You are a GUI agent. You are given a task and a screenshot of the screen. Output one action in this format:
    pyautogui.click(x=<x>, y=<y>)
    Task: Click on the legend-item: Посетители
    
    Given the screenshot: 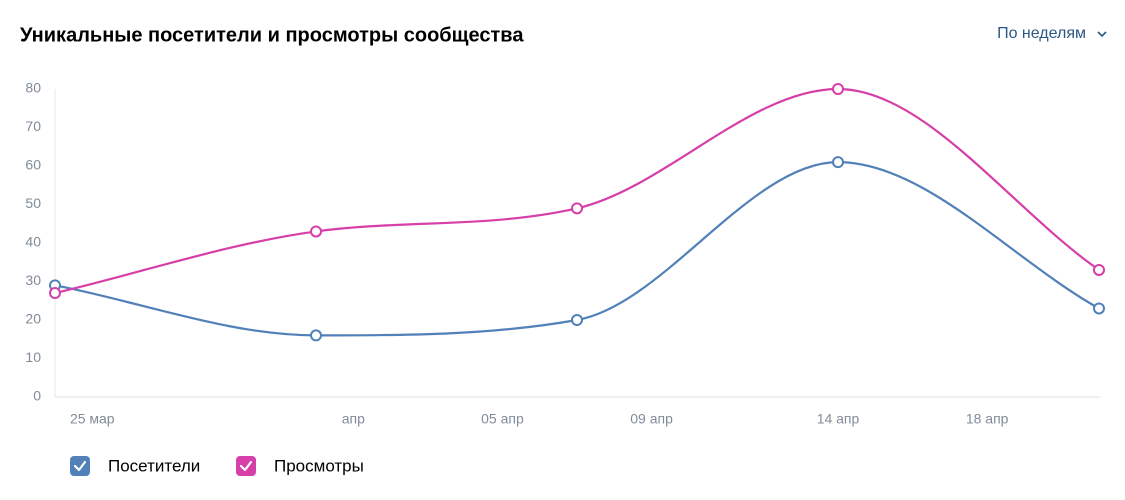 What is the action you would take?
    pyautogui.click(x=135, y=466)
    